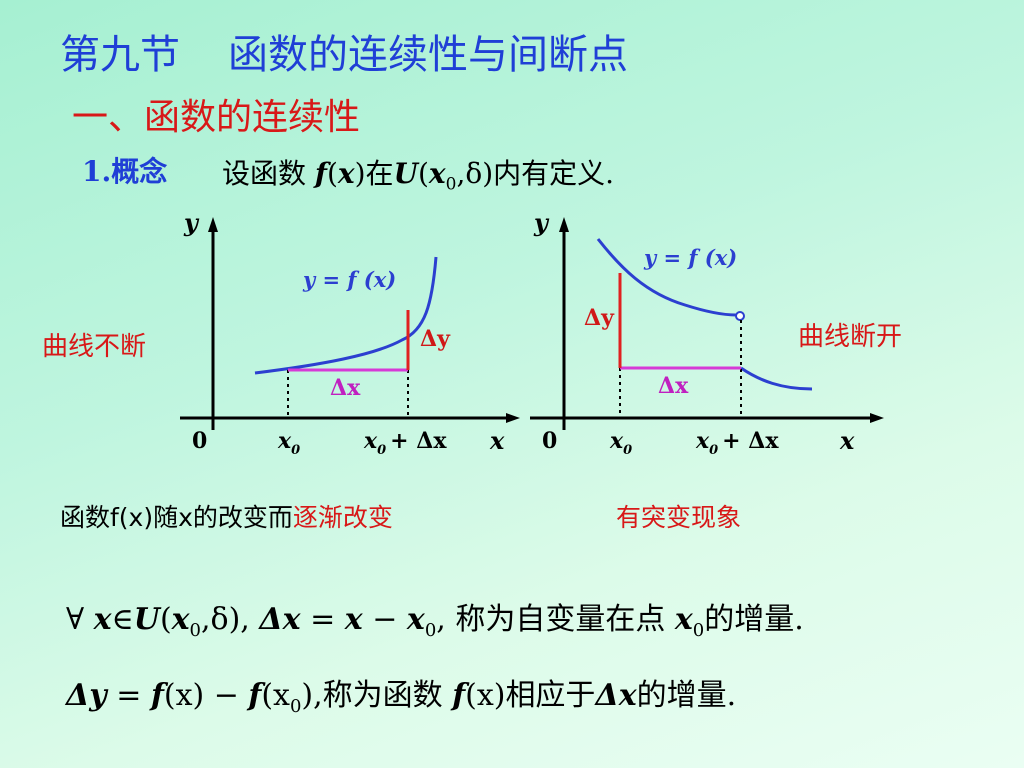 The width and height of the screenshot is (1024, 768). Describe the element at coordinates (666, 277) in the screenshot. I see `upper-curve-branch` at that location.